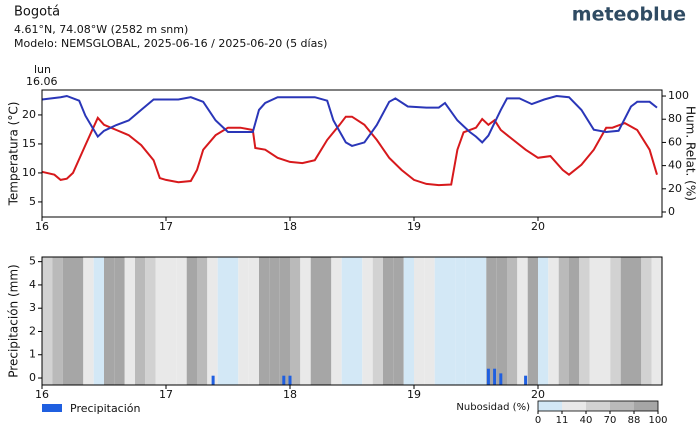 This screenshot has width=700, height=431. I want to click on x-tick-label: 18, so click(290, 394).